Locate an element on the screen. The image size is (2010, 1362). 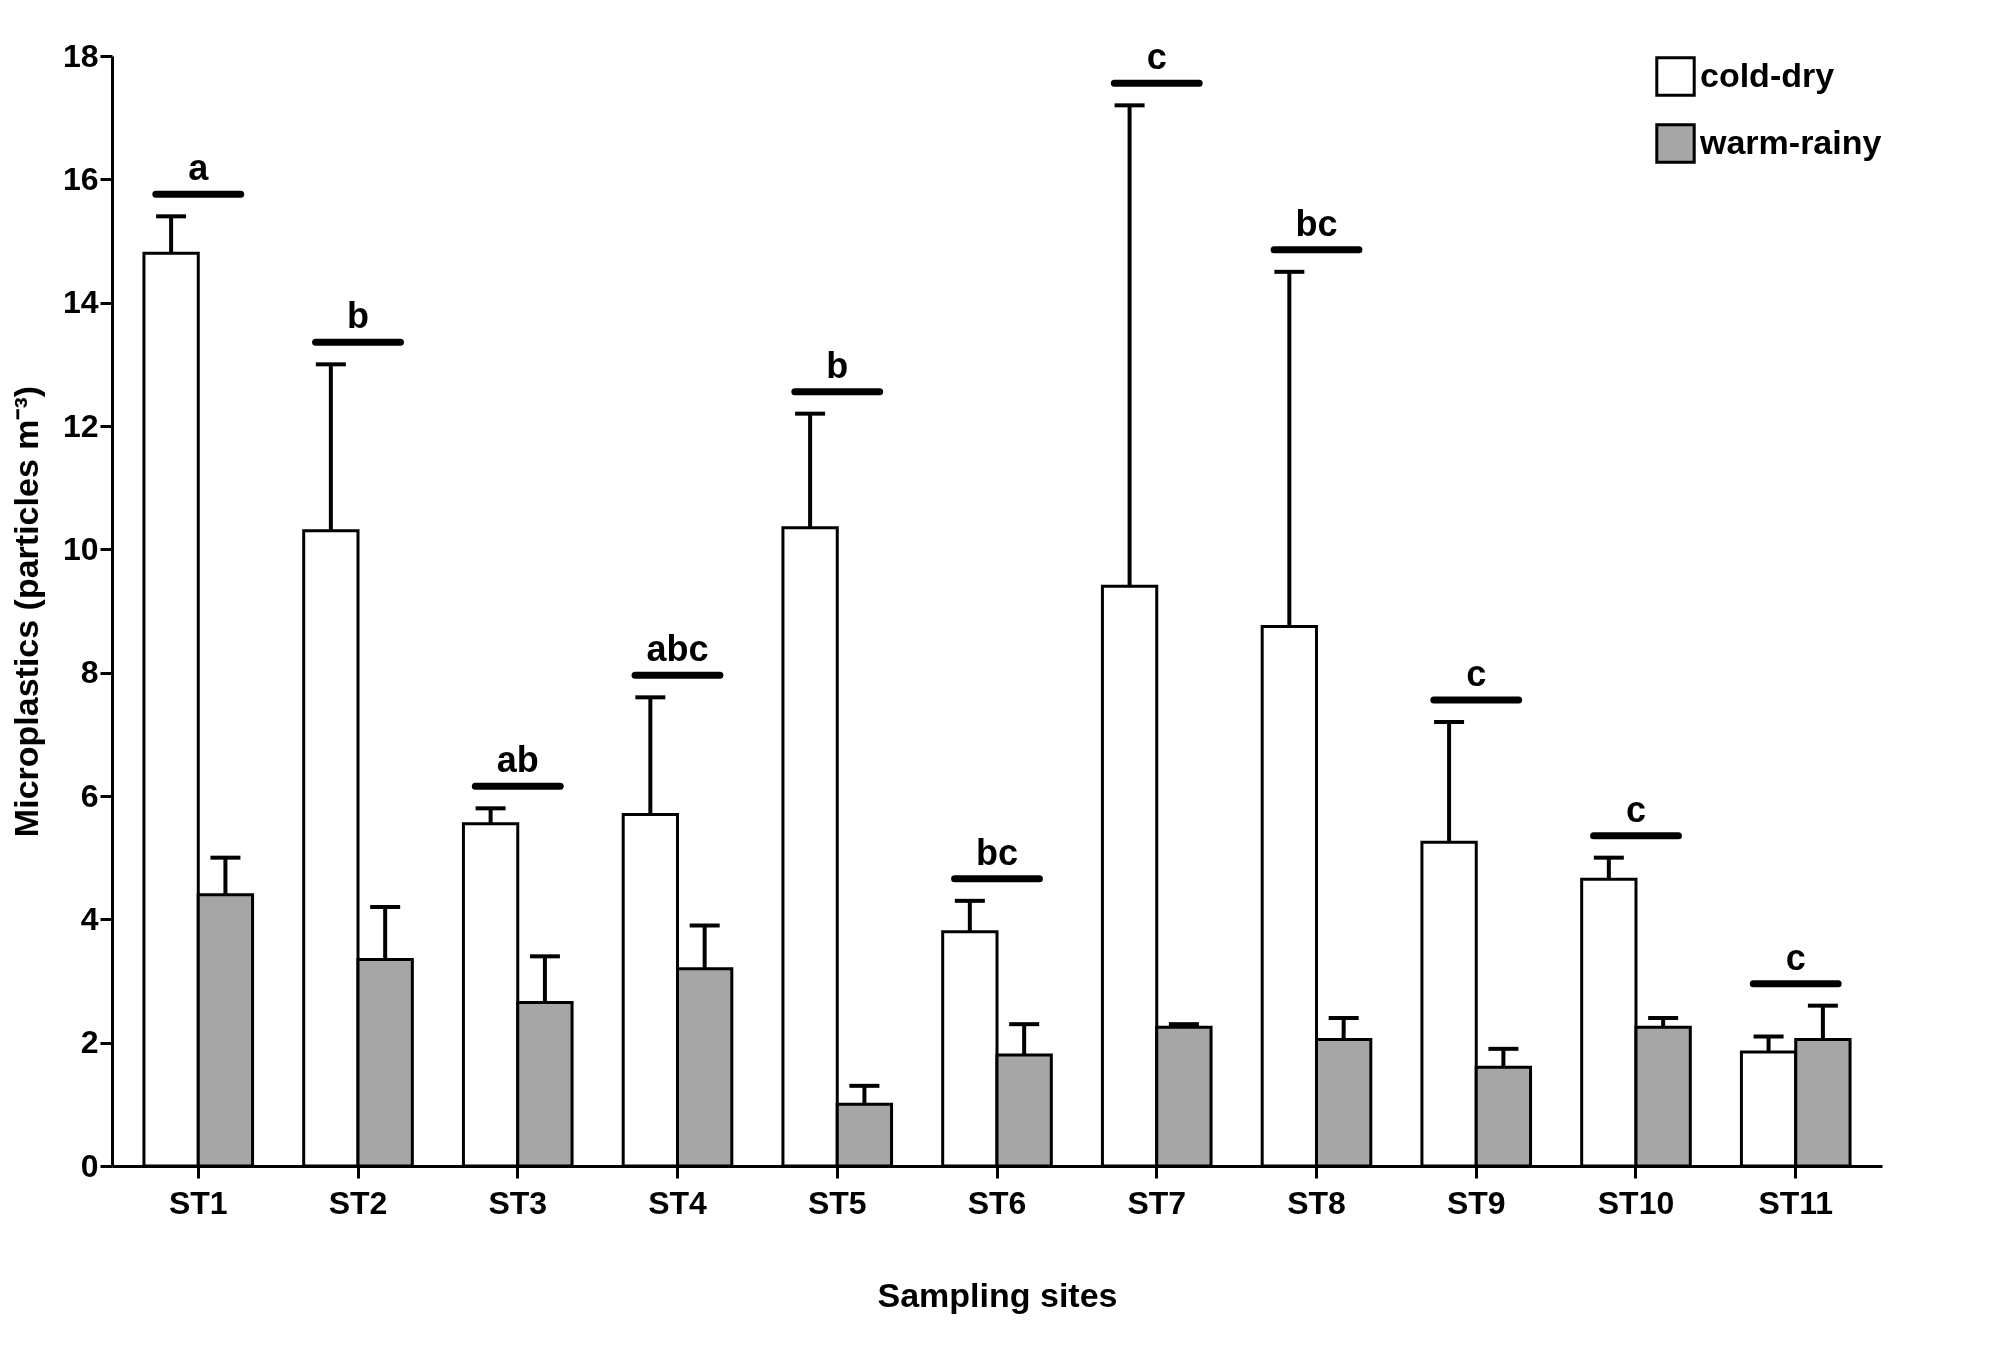
legend-label: warm-rainy is located at coordinates (1790, 141).